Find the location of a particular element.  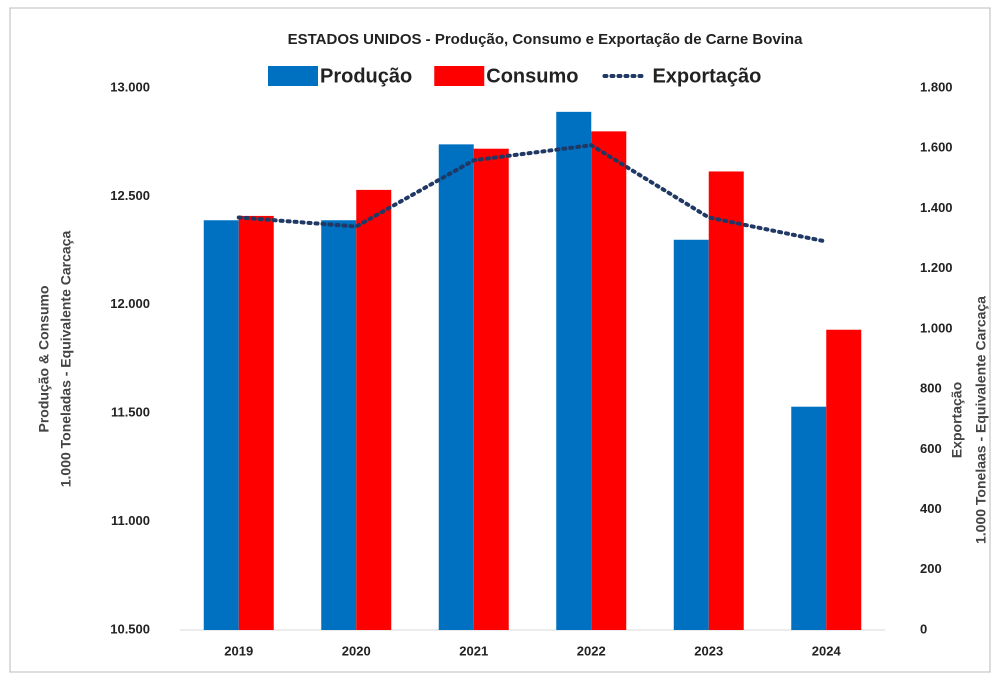

line is located at coordinates (532, 193).